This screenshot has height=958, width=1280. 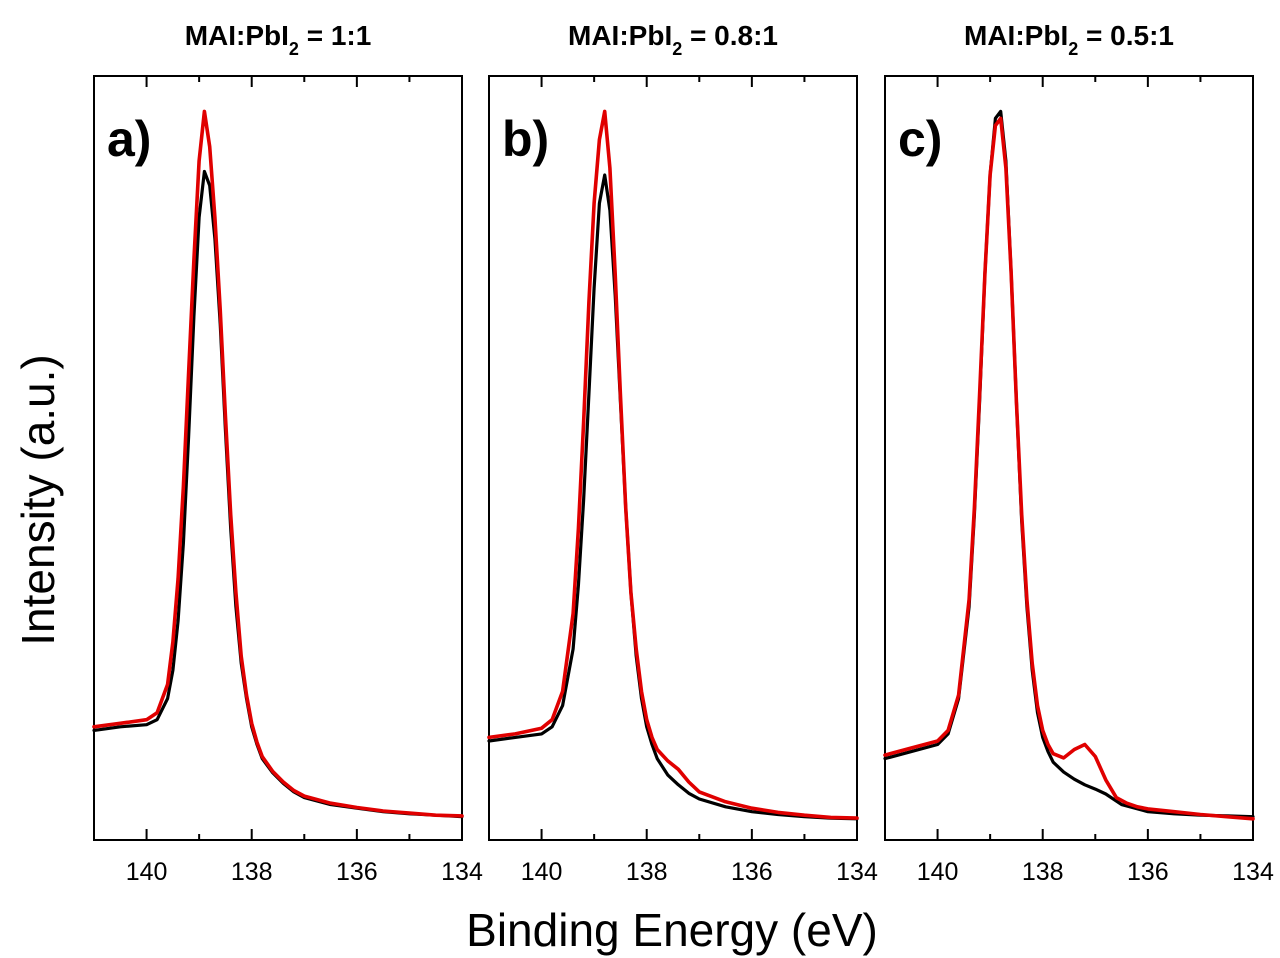 I want to click on x-axis-label: Binding Energy (eV), so click(x=672, y=930).